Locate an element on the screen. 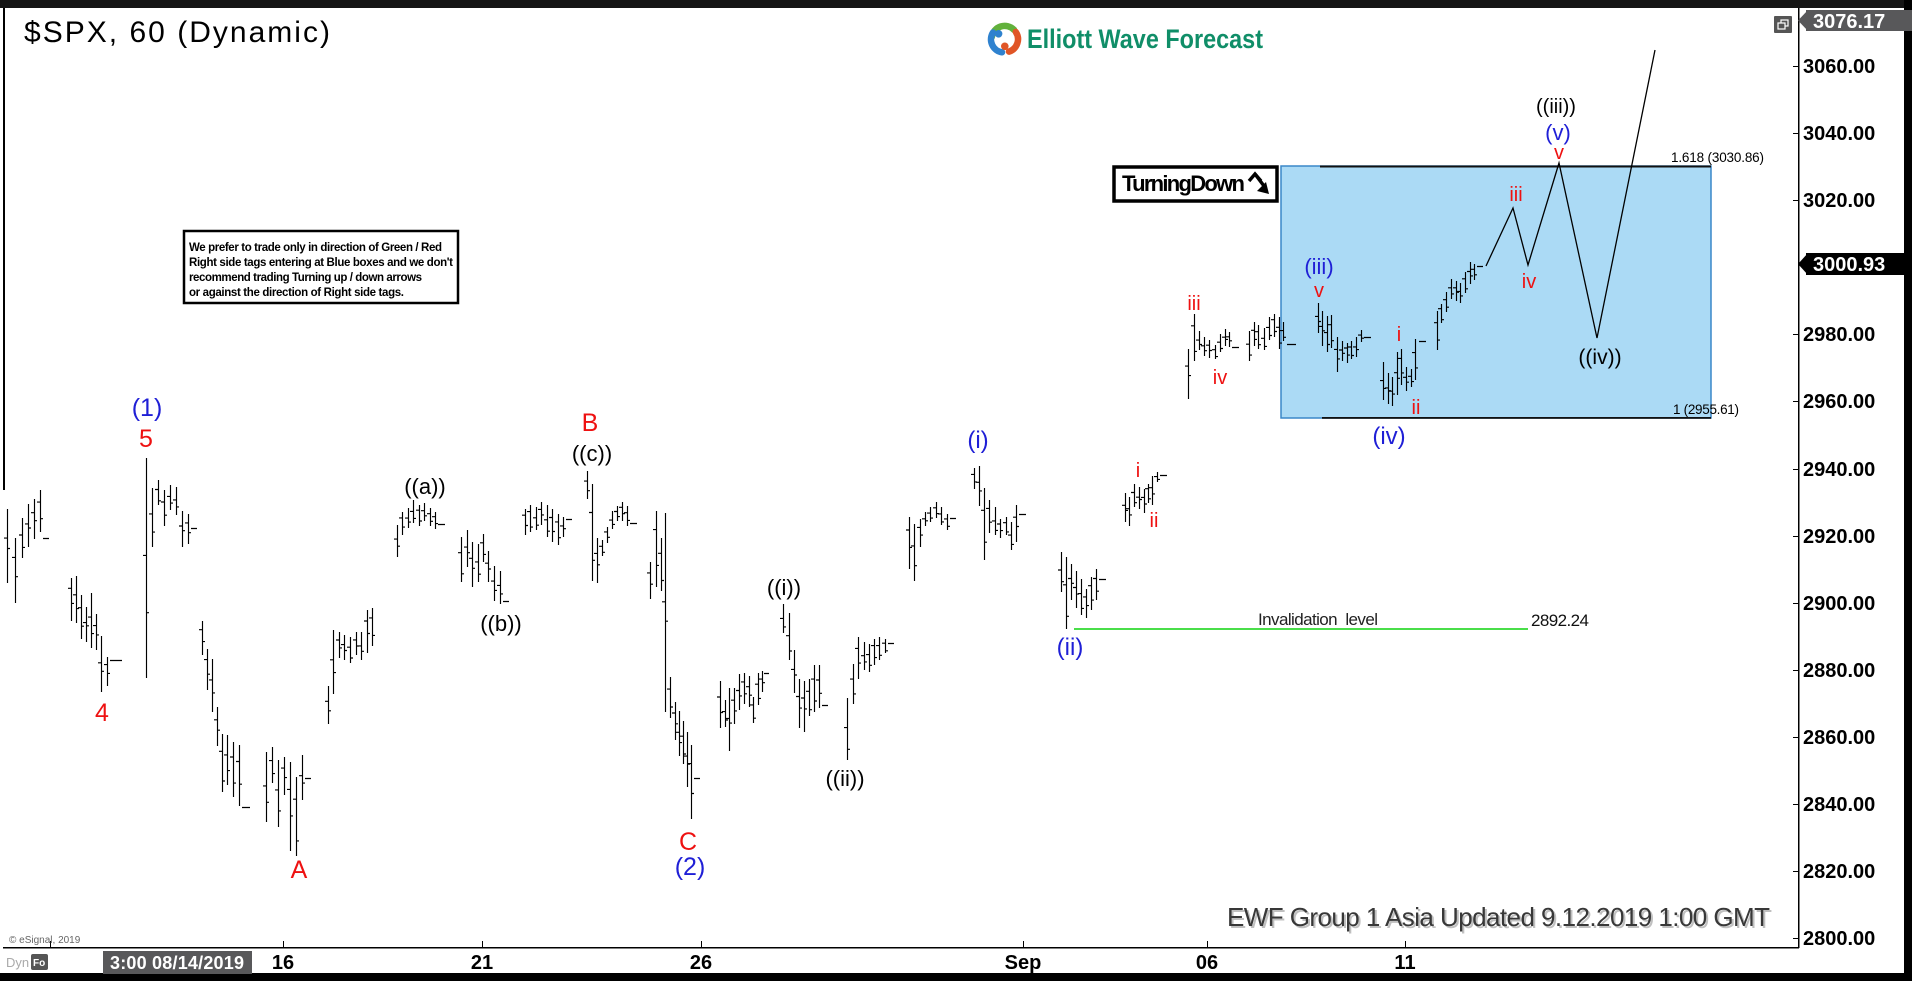  svg-text: Fo is located at coordinates (39, 963).